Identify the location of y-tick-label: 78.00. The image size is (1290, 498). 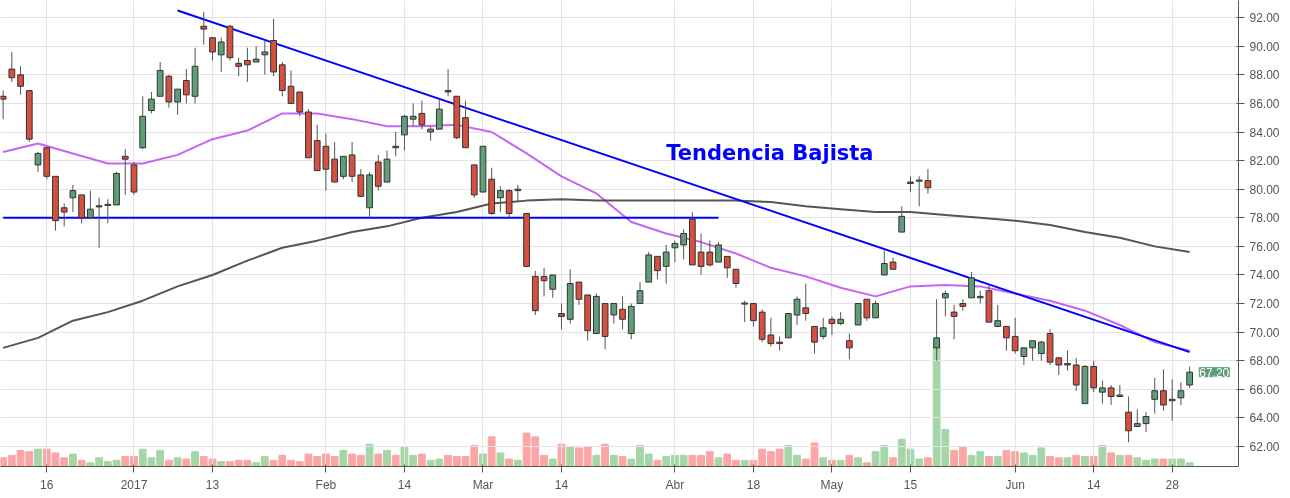
(1264, 218).